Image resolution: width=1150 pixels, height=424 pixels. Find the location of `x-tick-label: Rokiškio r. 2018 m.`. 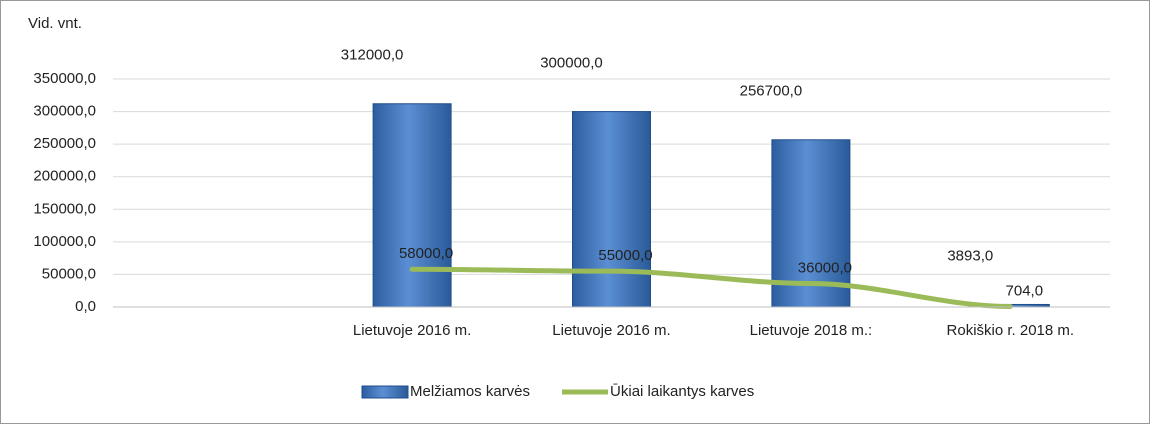

x-tick-label: Rokiškio r. 2018 m. is located at coordinates (1011, 330).